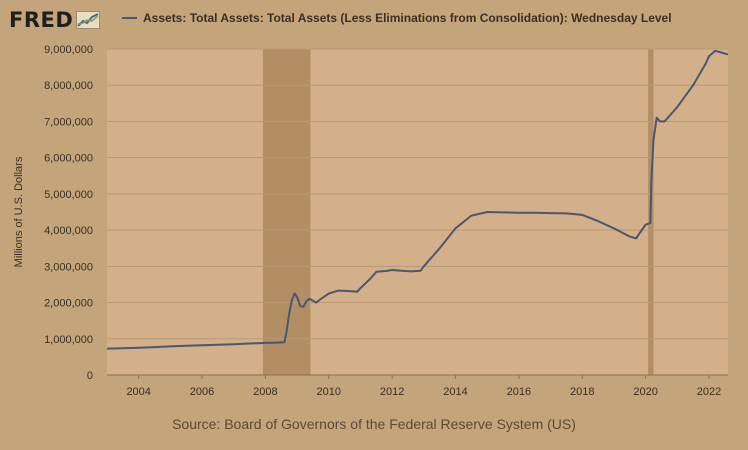  What do you see at coordinates (68, 50) in the screenshot?
I see `y-tick-label: 9,000,000` at bounding box center [68, 50].